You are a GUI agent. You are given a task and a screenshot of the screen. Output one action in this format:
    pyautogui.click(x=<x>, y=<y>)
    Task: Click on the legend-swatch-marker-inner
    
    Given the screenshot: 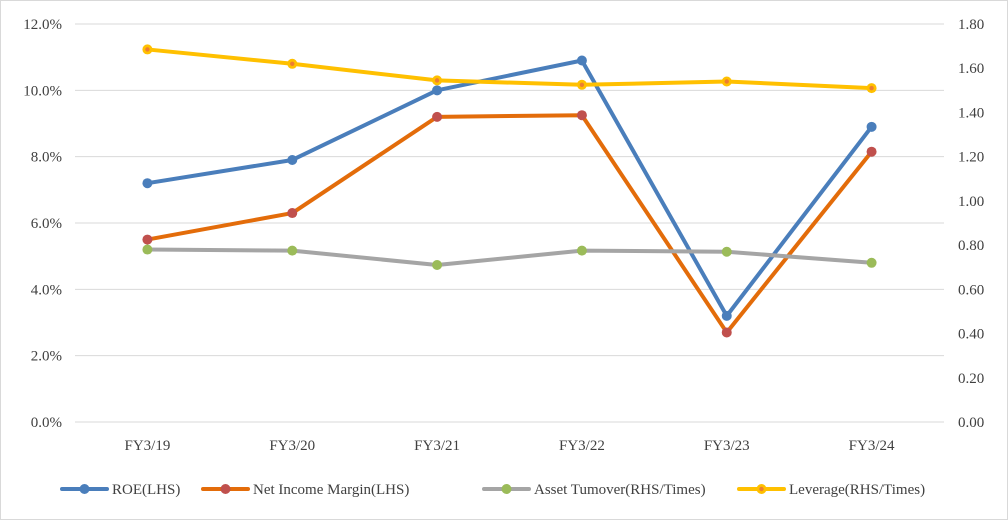 What is the action you would take?
    pyautogui.click(x=761, y=489)
    